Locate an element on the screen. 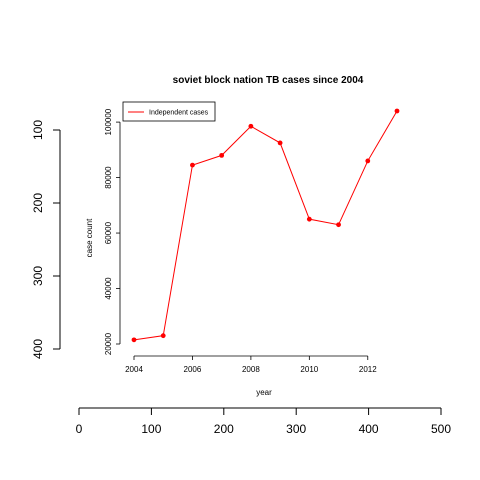 Image resolution: width=480 pixels, height=480 pixels. inner-x-tick-label: 2006 is located at coordinates (193, 369).